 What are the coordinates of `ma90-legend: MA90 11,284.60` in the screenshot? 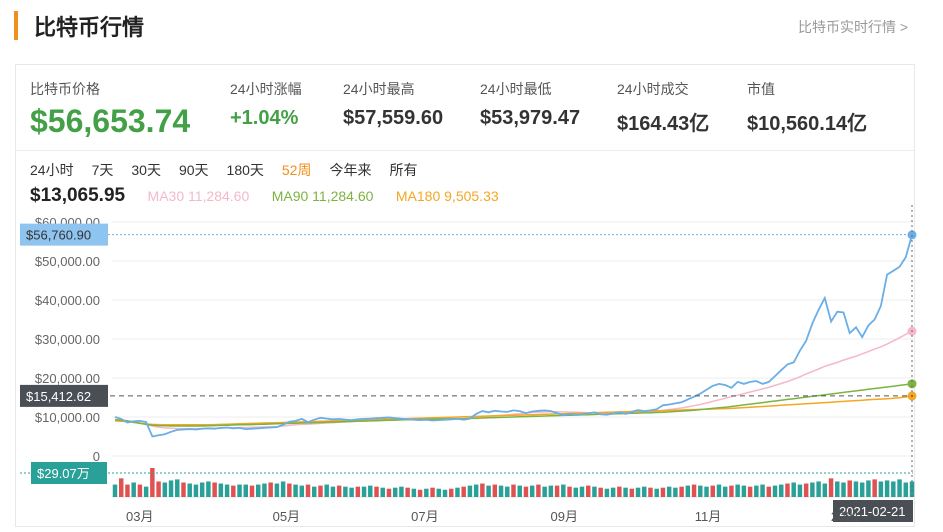 It's located at (322, 196).